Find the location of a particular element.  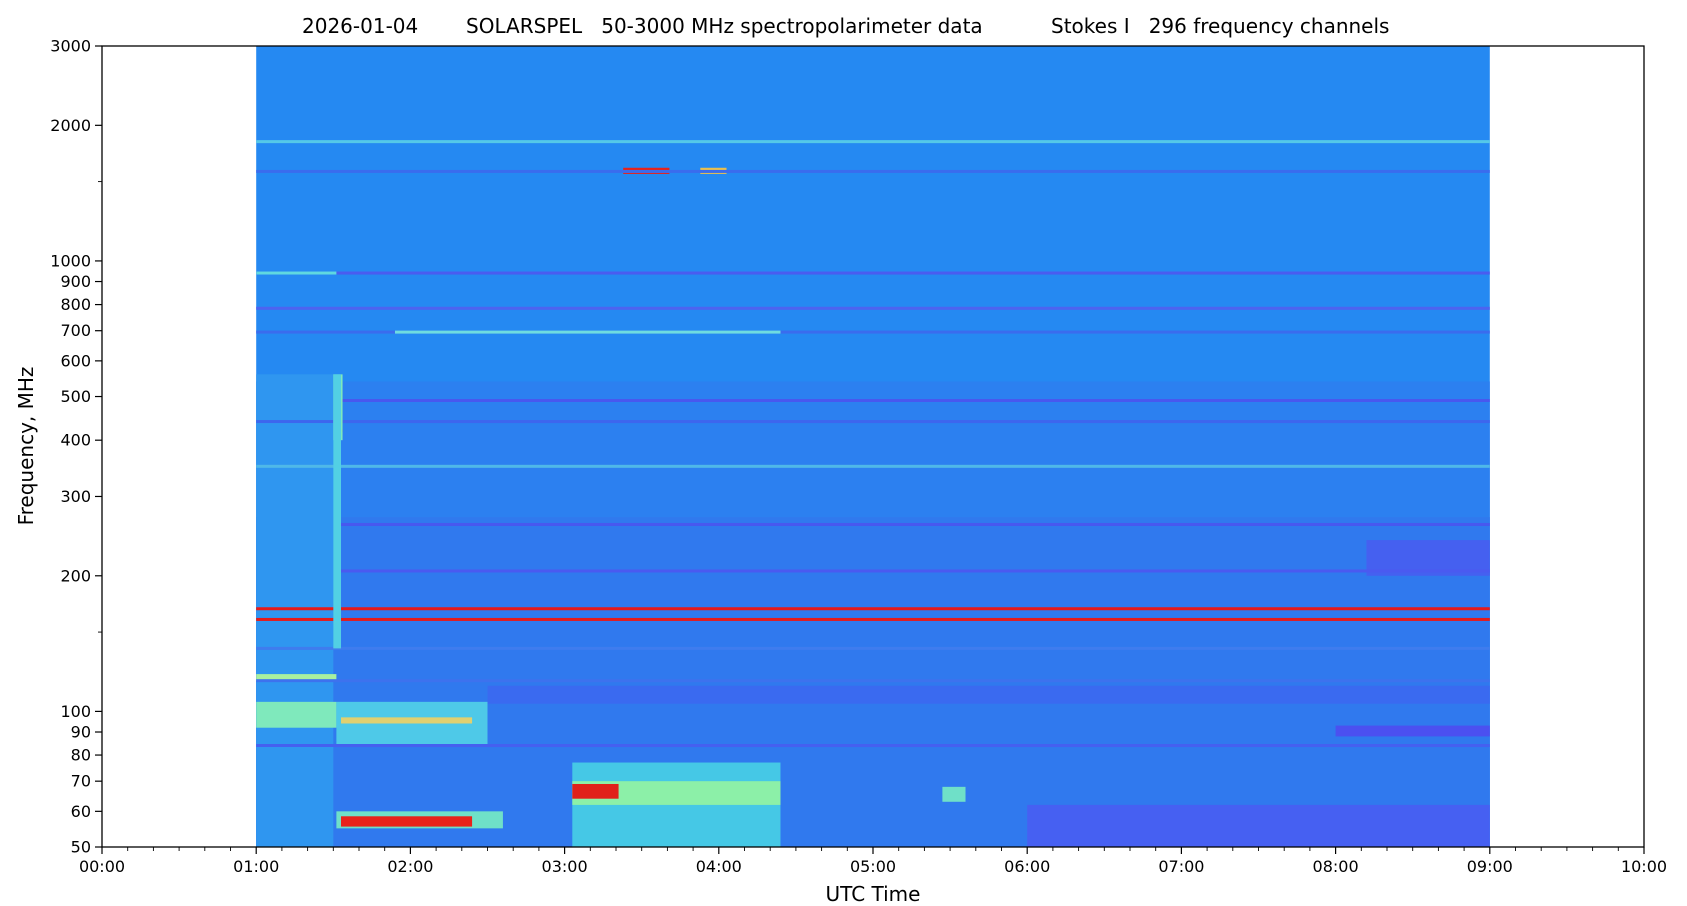

y-tick-label-11: 700 is located at coordinates (75, 330).